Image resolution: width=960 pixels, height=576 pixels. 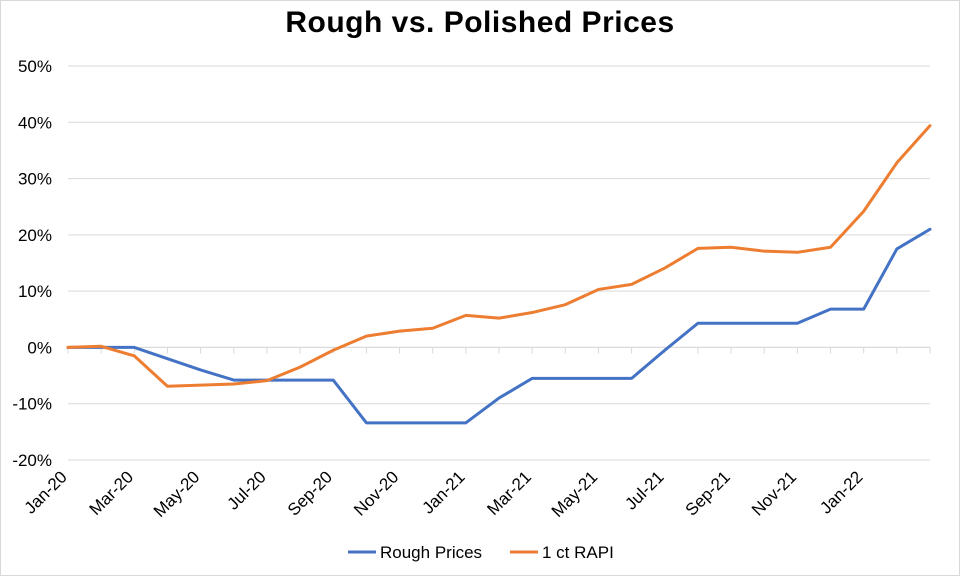 What do you see at coordinates (35, 122) in the screenshot?
I see `y-tick-label: 40%` at bounding box center [35, 122].